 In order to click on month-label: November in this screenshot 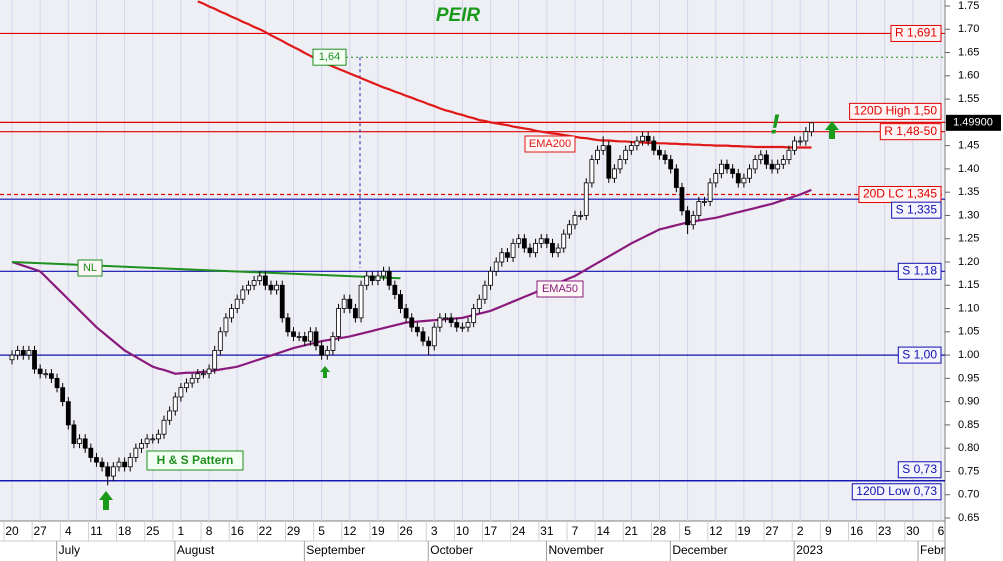, I will do `click(575, 550)`.